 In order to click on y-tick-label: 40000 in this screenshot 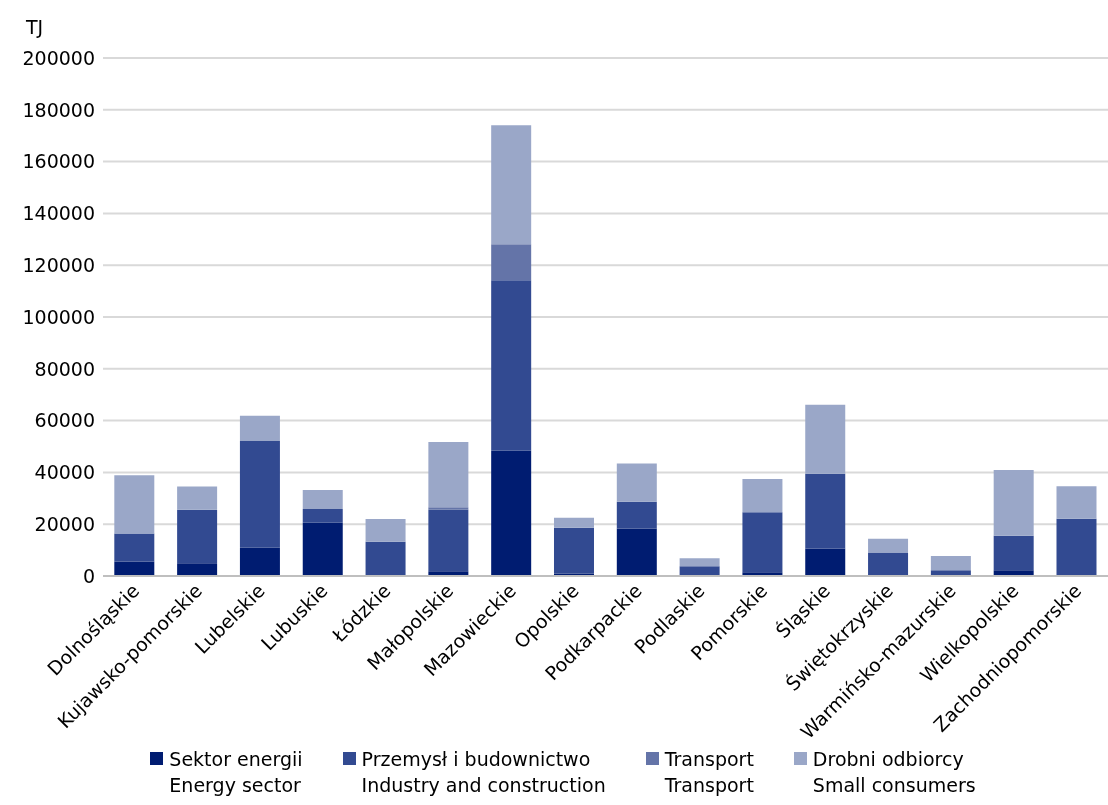, I will do `click(64, 472)`.